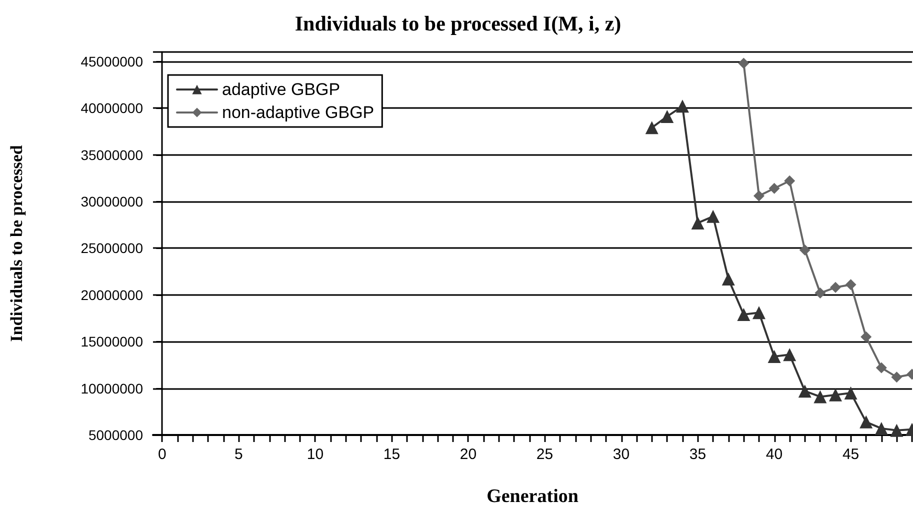 This screenshot has height=511, width=913. What do you see at coordinates (112, 294) in the screenshot?
I see `y-tick-label: 20000000` at bounding box center [112, 294].